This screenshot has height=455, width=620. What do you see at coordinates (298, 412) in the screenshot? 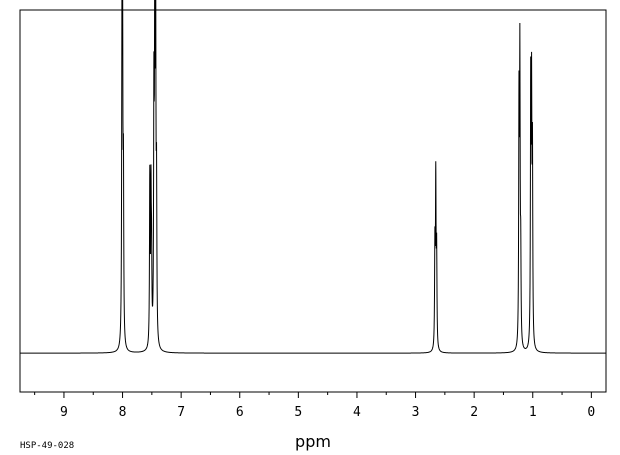
I see `x-tick-label: 5` at bounding box center [298, 412].